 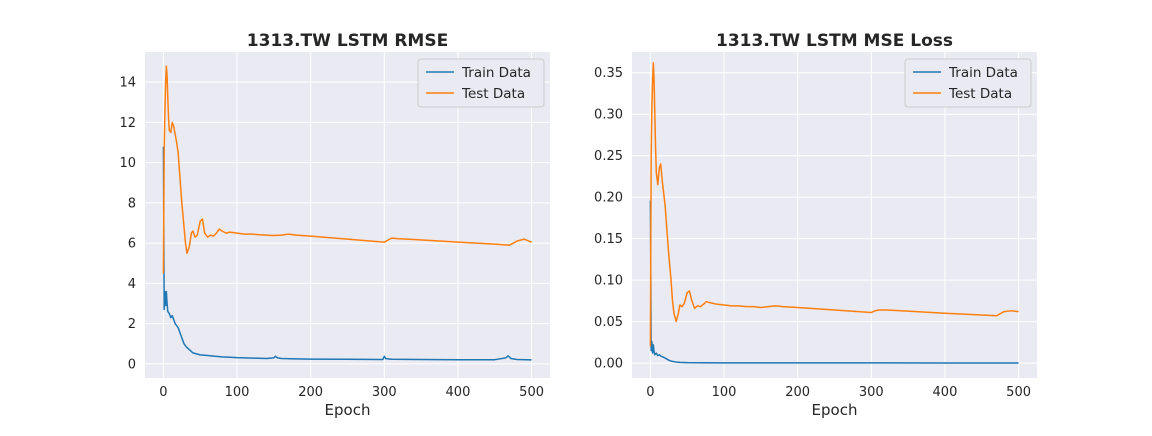 What do you see at coordinates (132, 324) in the screenshot?
I see `y-tick-label: 2` at bounding box center [132, 324].